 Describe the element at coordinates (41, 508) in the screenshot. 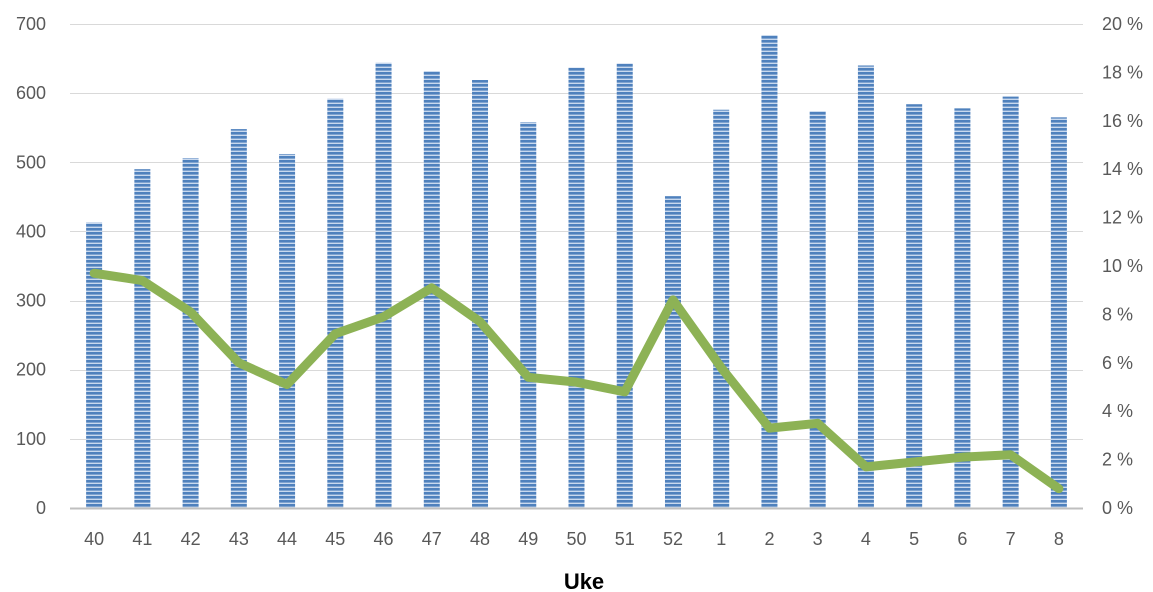

I see `y-tick-label: 0` at that location.